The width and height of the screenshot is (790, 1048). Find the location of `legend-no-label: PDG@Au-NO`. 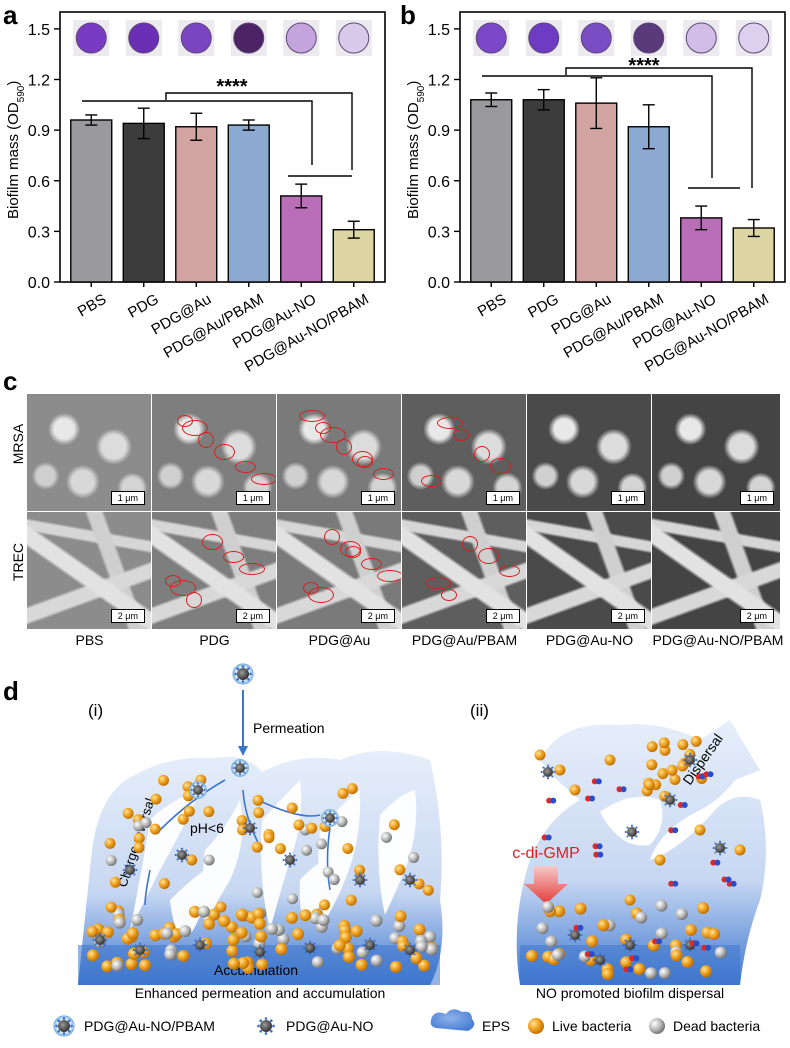

legend-no-label: PDG@Au-NO is located at coordinates (329, 1026).